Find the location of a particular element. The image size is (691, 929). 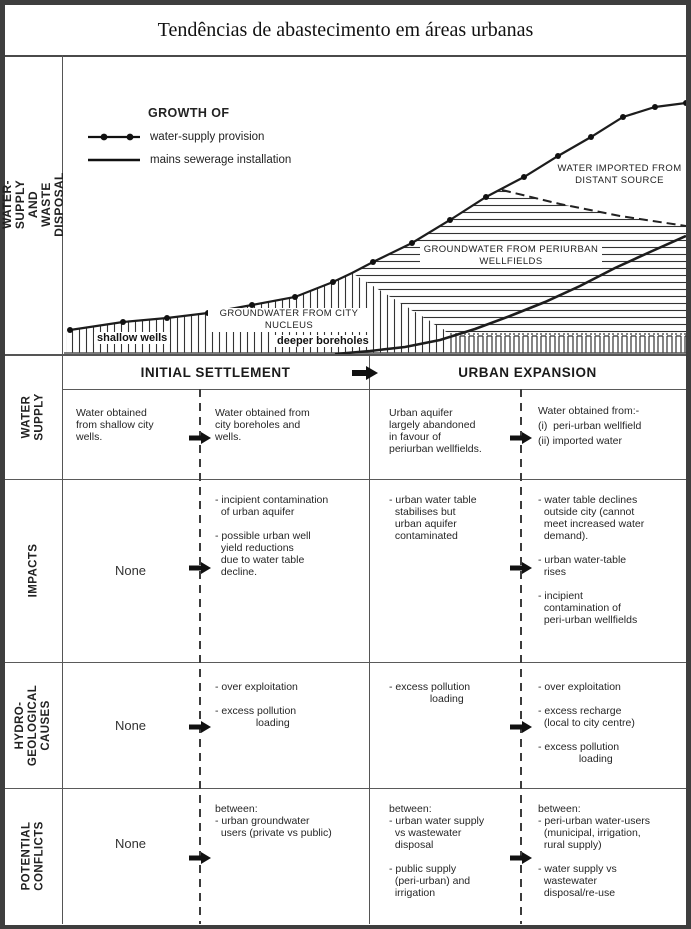

area-label-city-nucleus: GROUNDWATER FROM CITY NUCLEUS is located at coordinates (289, 320).